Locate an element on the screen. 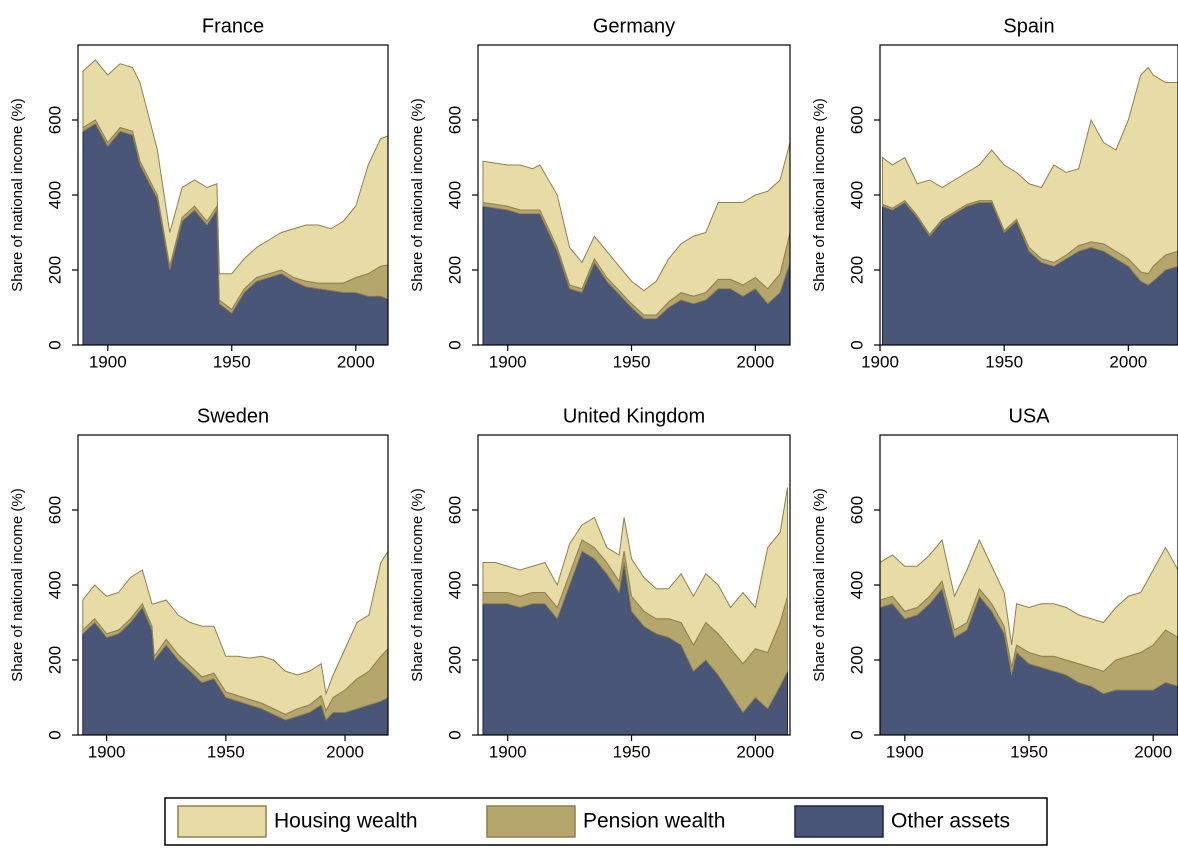  panel-title: Sweden is located at coordinates (233, 416).